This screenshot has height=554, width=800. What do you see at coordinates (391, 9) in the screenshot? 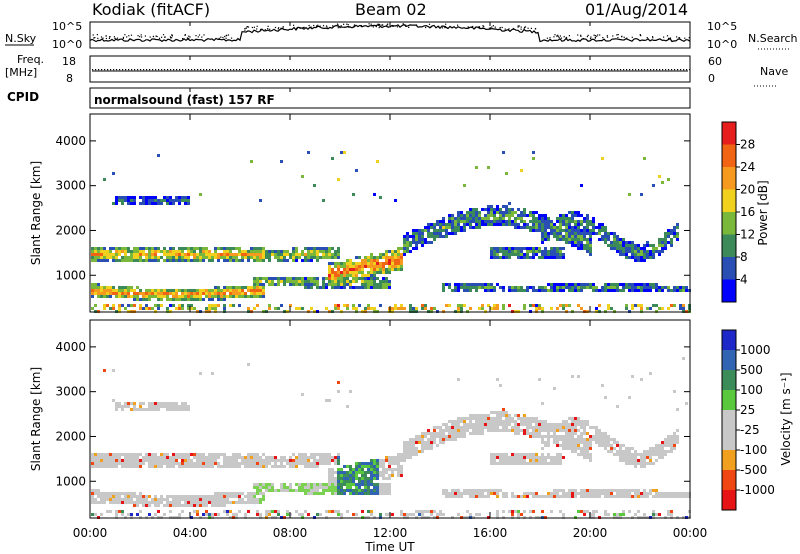
I see `beam-title: Beam 02` at bounding box center [391, 9].